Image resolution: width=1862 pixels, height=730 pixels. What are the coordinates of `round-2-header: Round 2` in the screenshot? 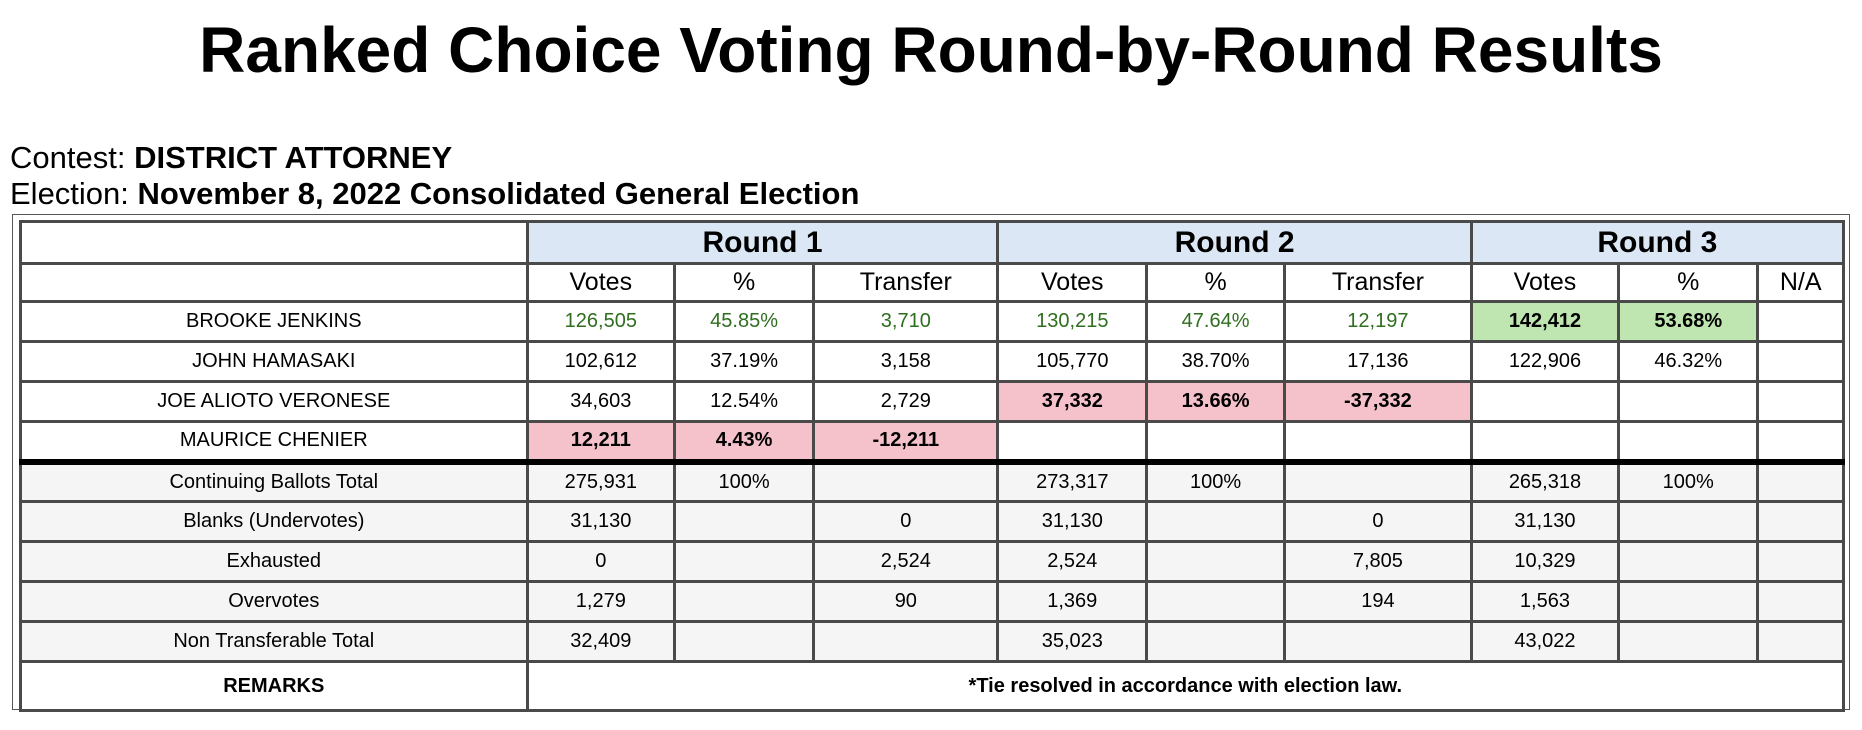 It's located at (1234, 242).